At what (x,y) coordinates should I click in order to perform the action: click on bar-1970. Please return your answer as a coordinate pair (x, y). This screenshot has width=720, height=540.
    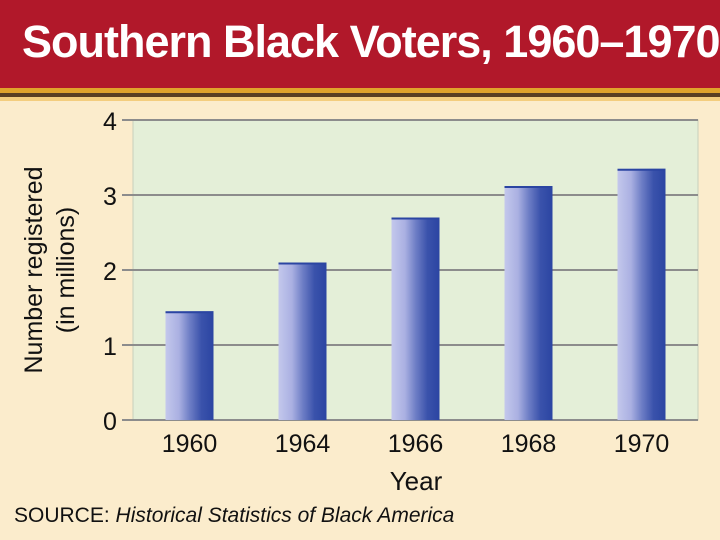
    Looking at the image, I should click on (641, 294).